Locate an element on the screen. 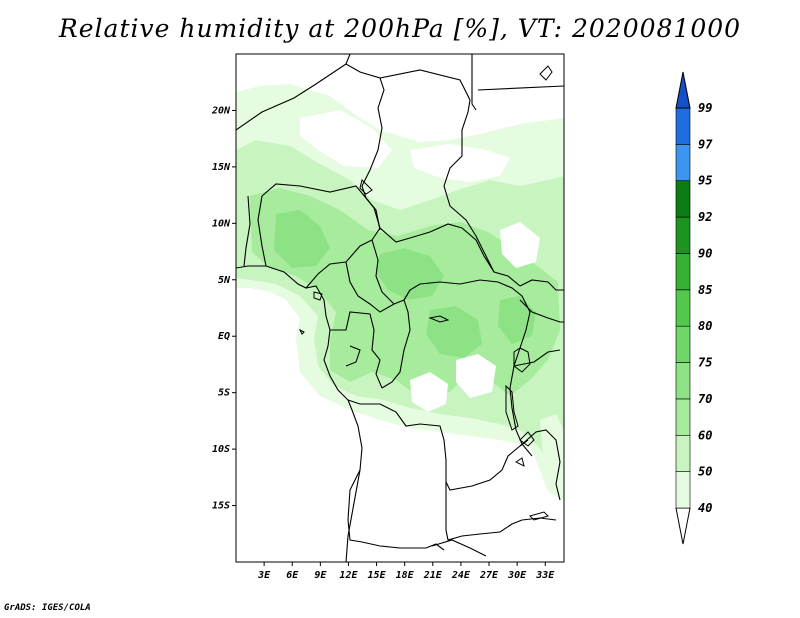 This screenshot has width=800, height=618. lon-tick-label: 33E is located at coordinates (545, 575).